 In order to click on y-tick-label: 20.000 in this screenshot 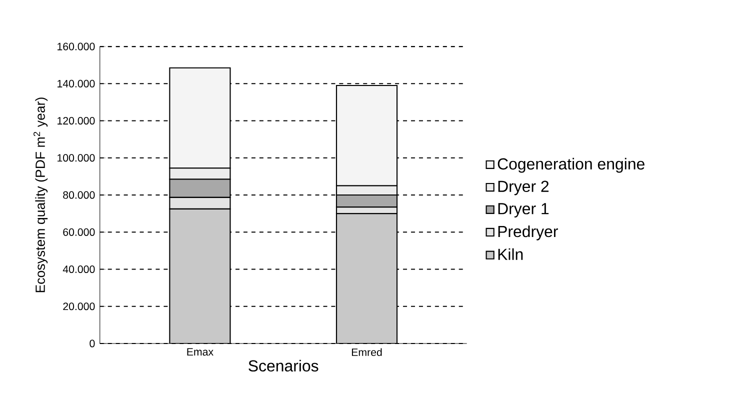, I will do `click(79, 306)`.